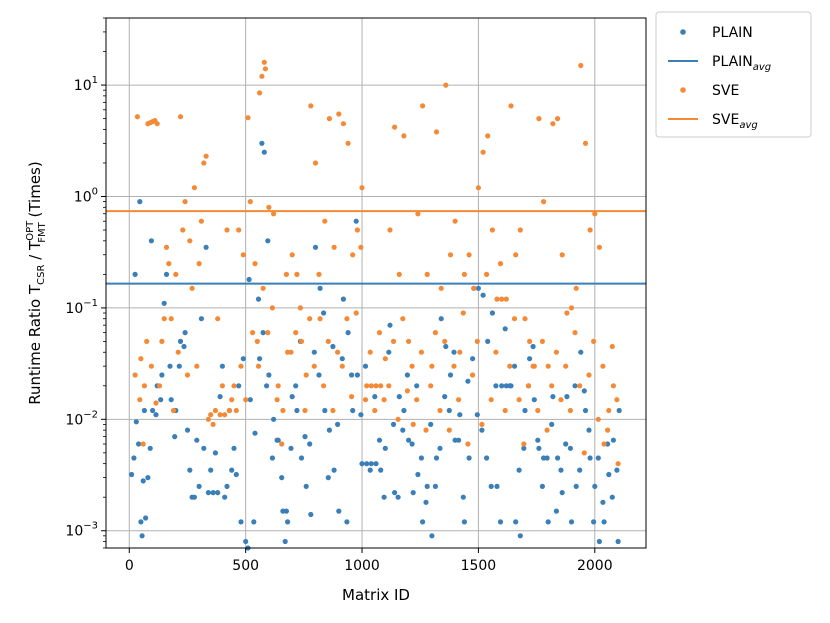  What do you see at coordinates (733, 74) in the screenshot?
I see `legend-box` at bounding box center [733, 74].